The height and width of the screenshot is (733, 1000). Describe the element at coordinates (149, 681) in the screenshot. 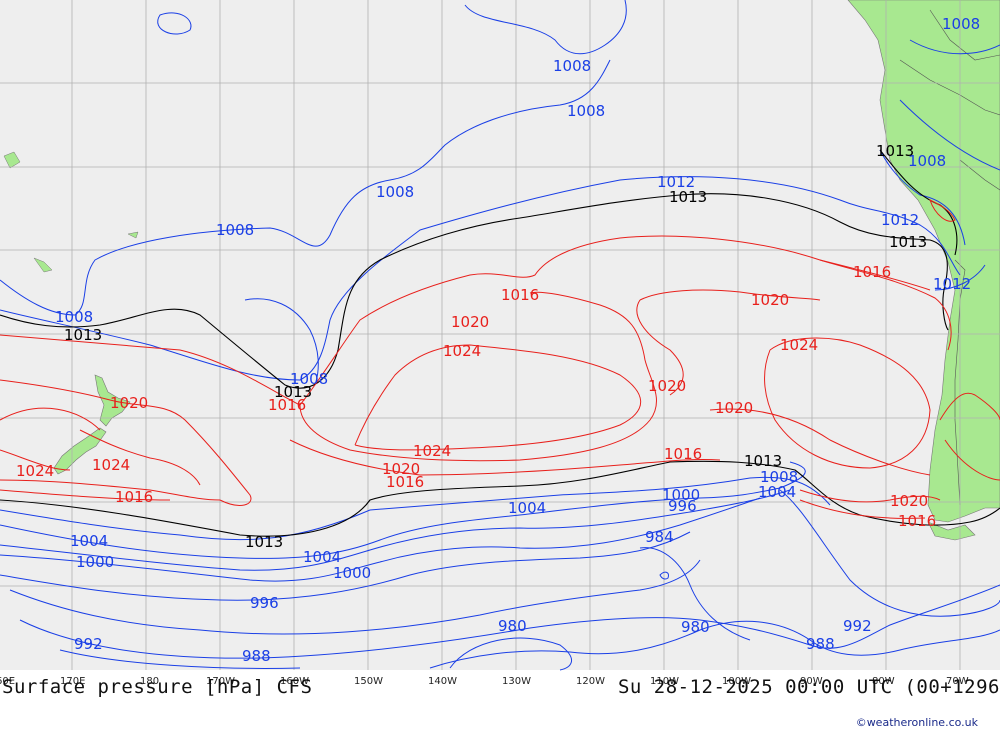

I see `longitude-label: 180` at that location.